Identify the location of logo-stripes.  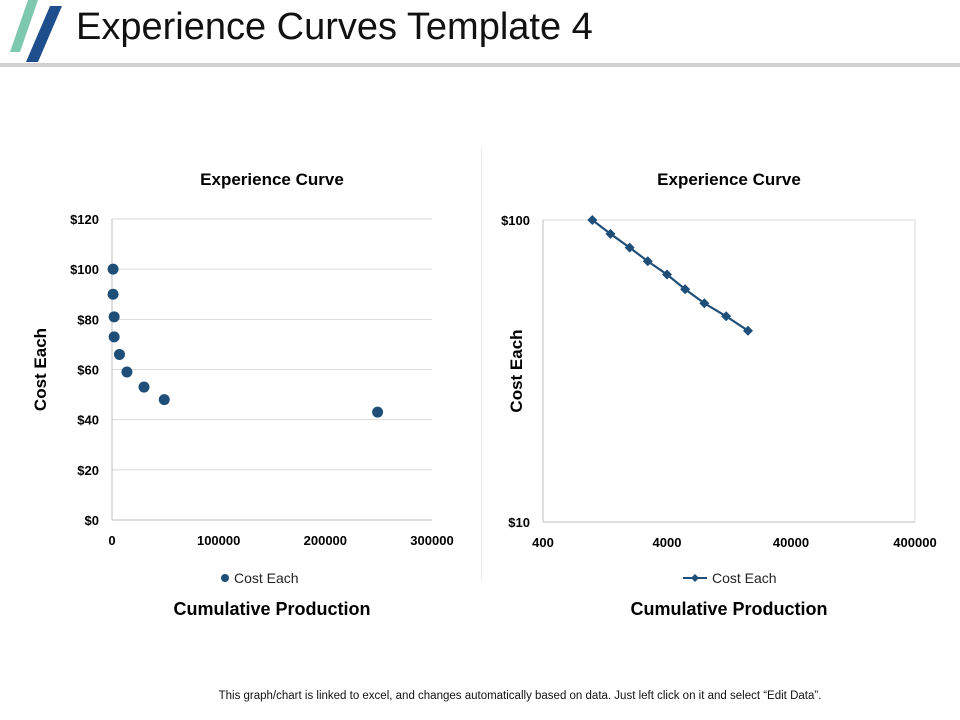
(36, 31).